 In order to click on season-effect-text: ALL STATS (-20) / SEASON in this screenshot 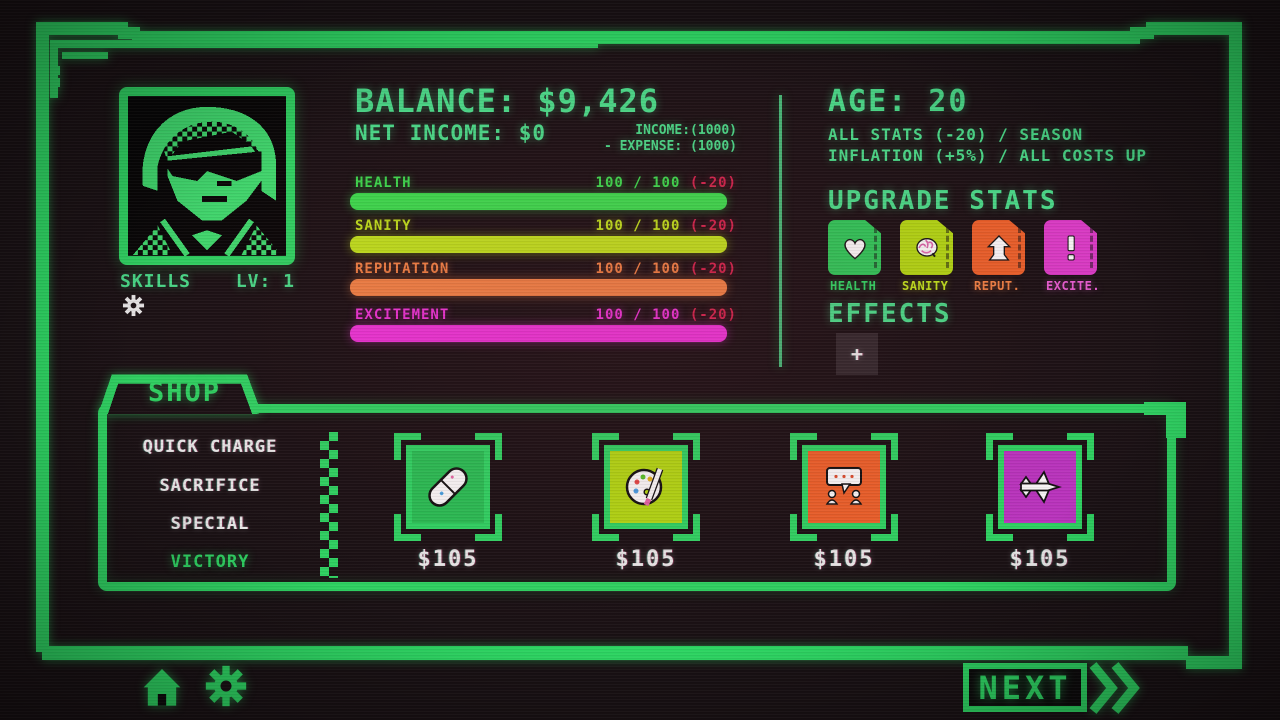, I will do `click(956, 134)`.